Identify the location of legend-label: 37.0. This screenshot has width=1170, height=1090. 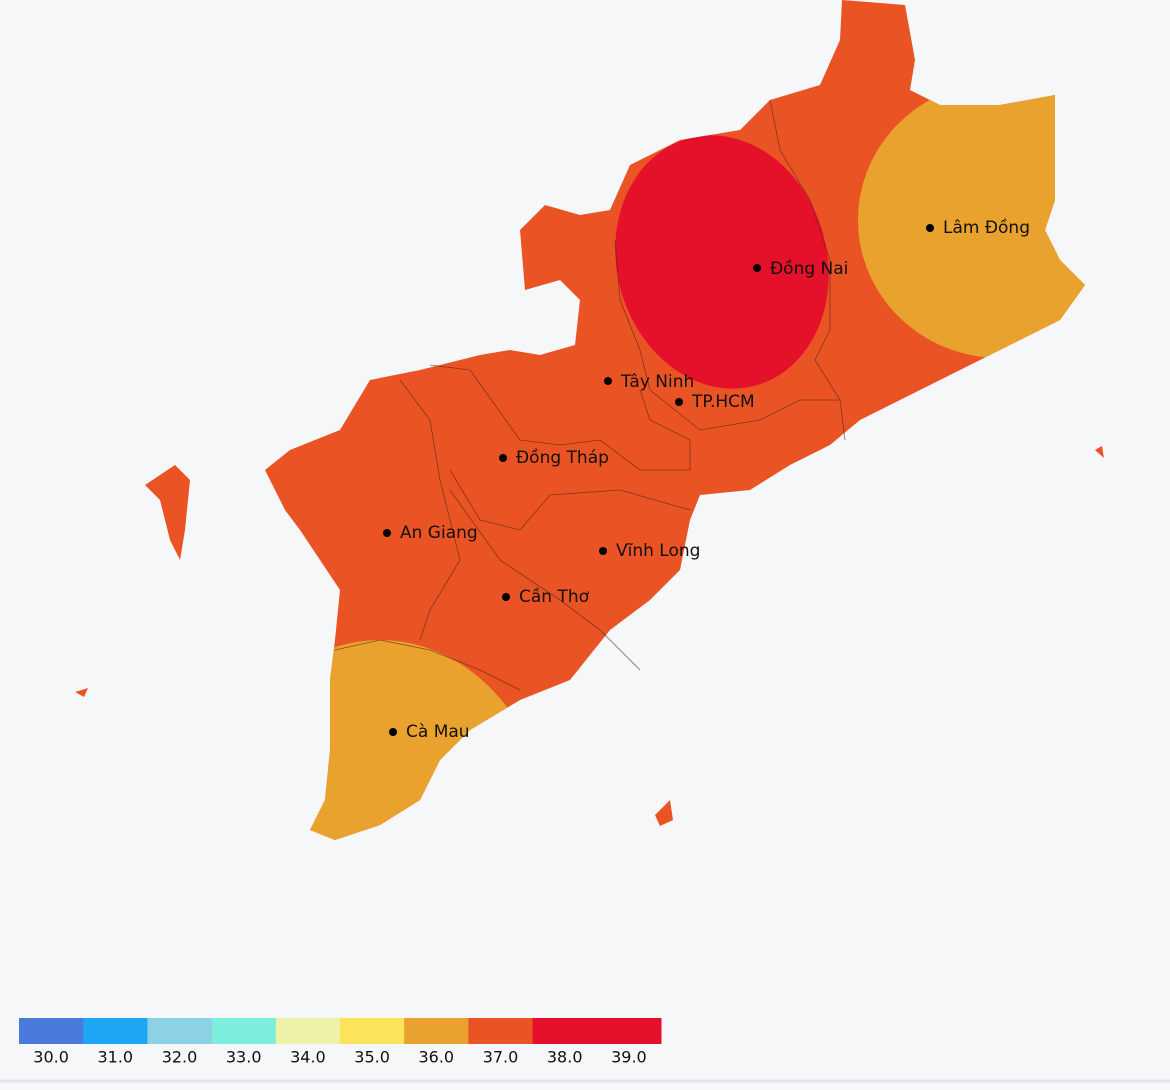
(501, 1057).